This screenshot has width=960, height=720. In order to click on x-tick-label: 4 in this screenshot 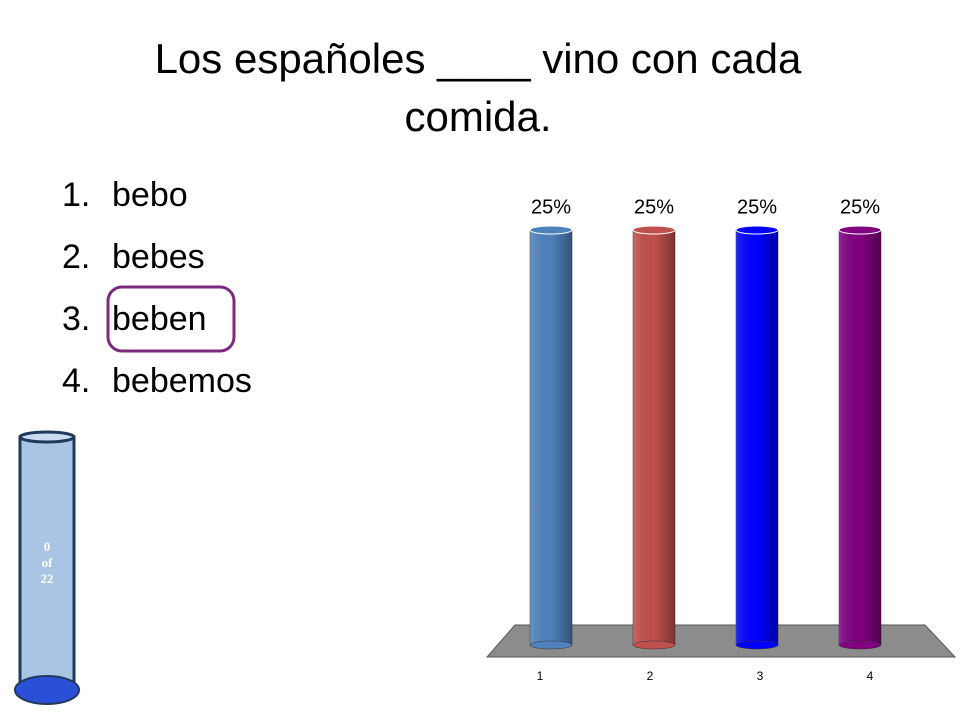, I will do `click(870, 676)`.